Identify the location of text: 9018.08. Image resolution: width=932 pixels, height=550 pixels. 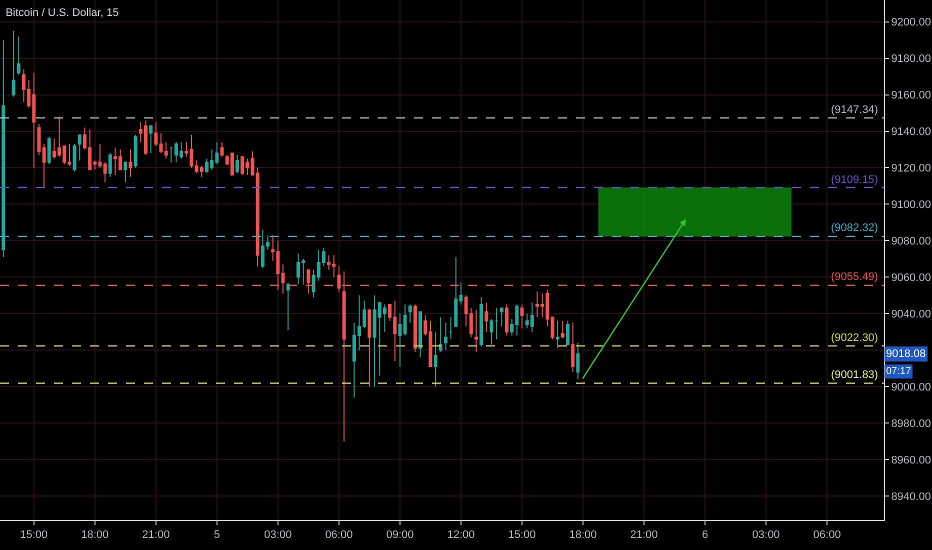
(906, 354).